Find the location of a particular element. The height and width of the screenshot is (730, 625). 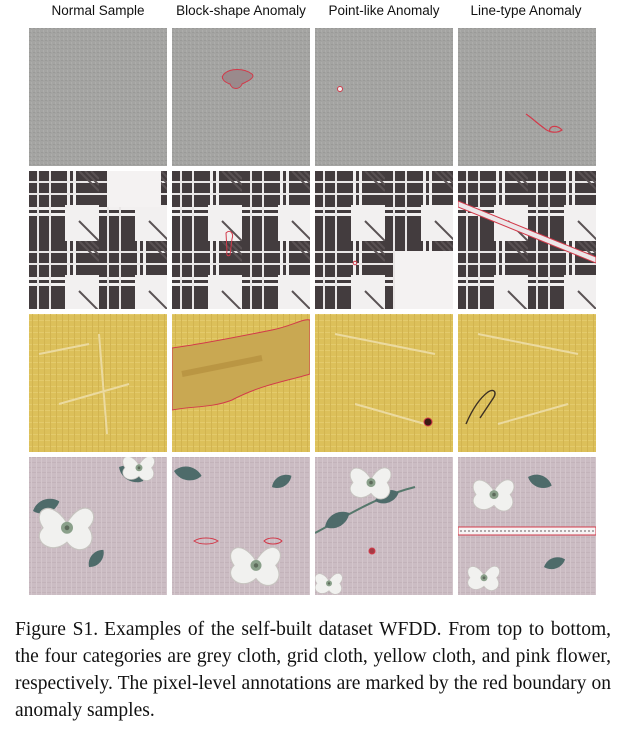

yellow-line-anomaly-image is located at coordinates (527, 383).